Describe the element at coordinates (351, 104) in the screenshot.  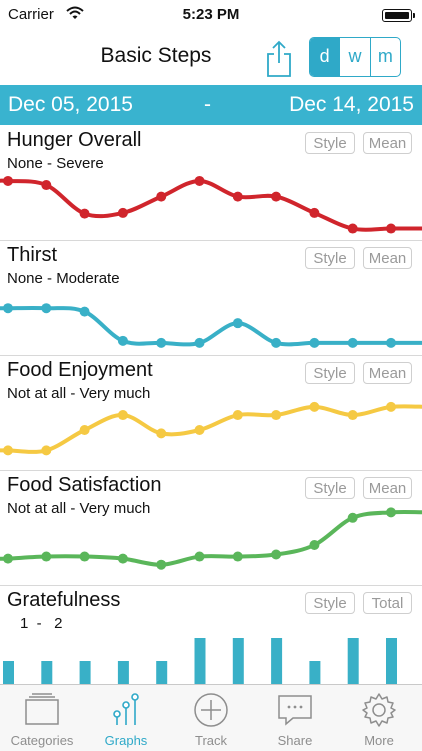
I see `end-date: Dec 14, 2015` at that location.